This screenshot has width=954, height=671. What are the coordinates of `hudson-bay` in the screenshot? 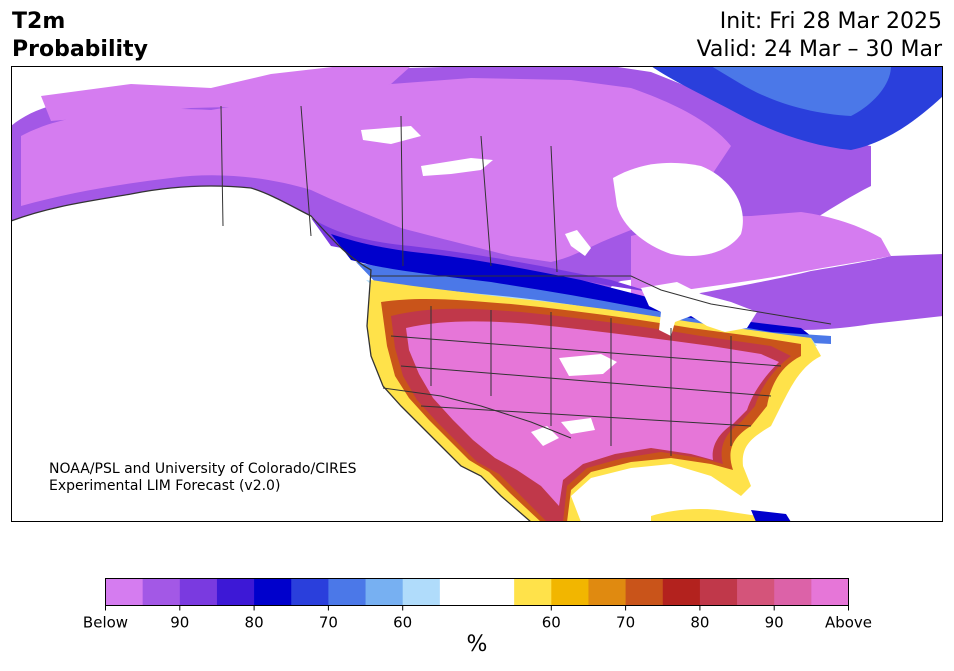 It's located at (678, 209).